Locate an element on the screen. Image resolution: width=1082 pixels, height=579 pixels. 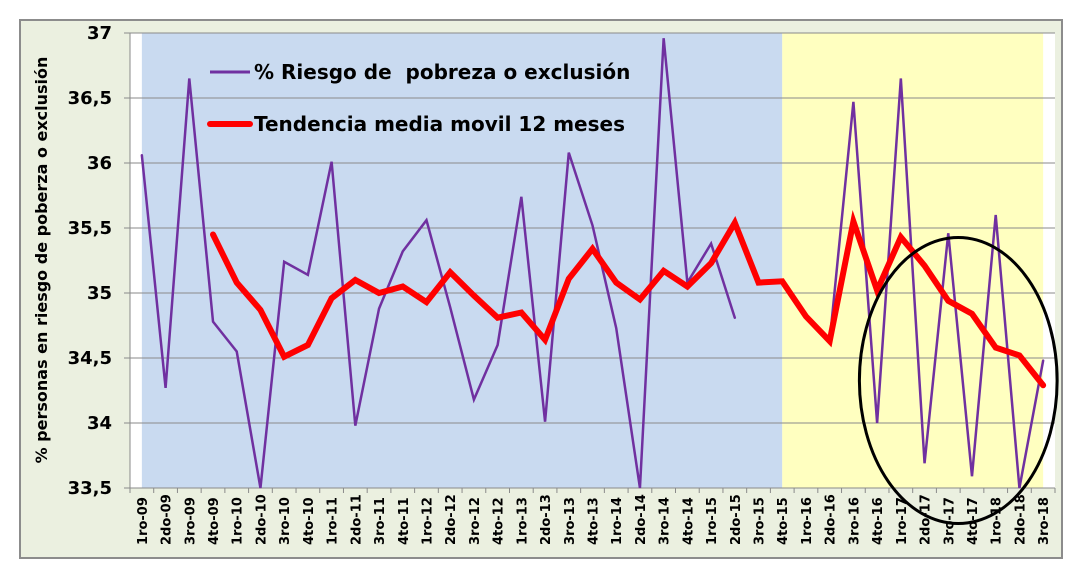
y-tick-label: 36 is located at coordinates (99, 163).